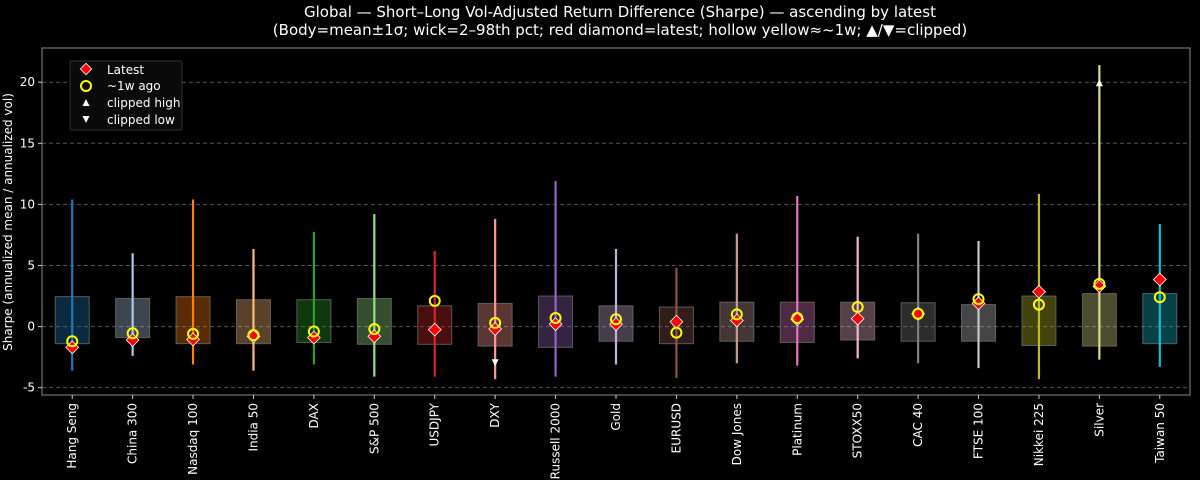 The width and height of the screenshot is (1200, 480). I want to click on x-tick-label: Platinum, so click(797, 429).